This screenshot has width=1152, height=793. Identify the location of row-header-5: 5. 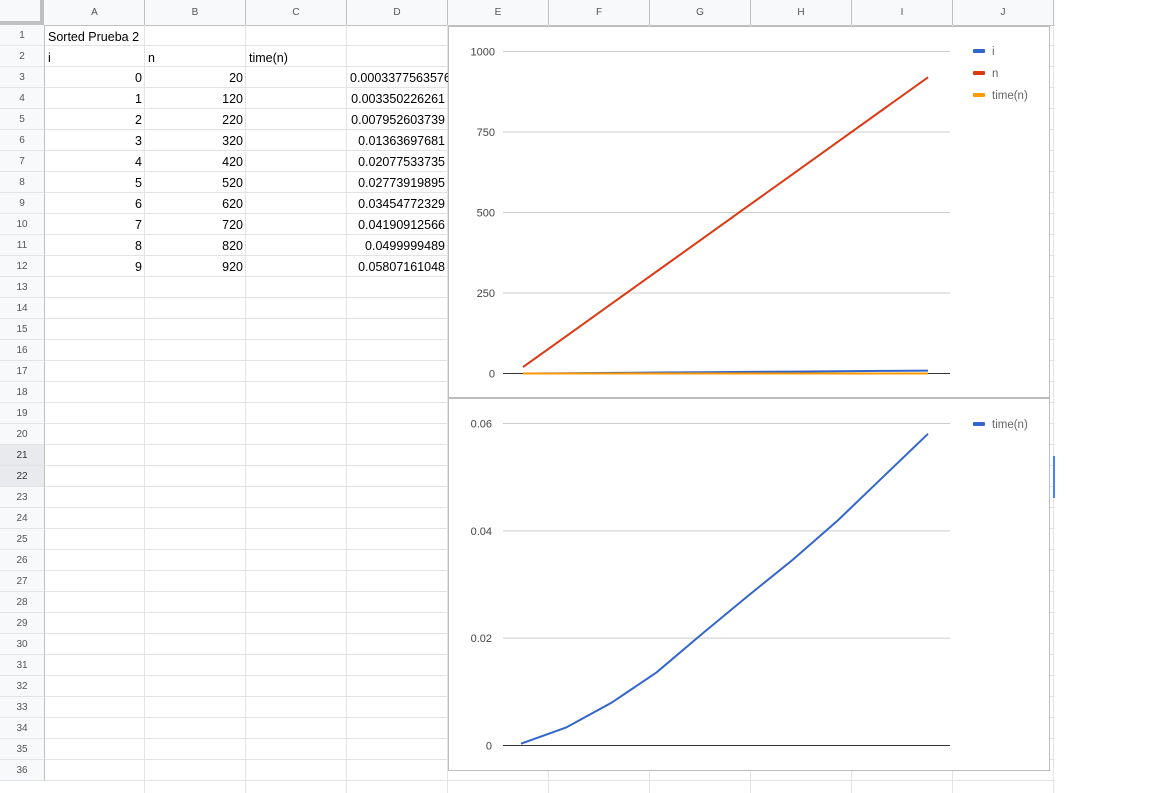
(22, 119).